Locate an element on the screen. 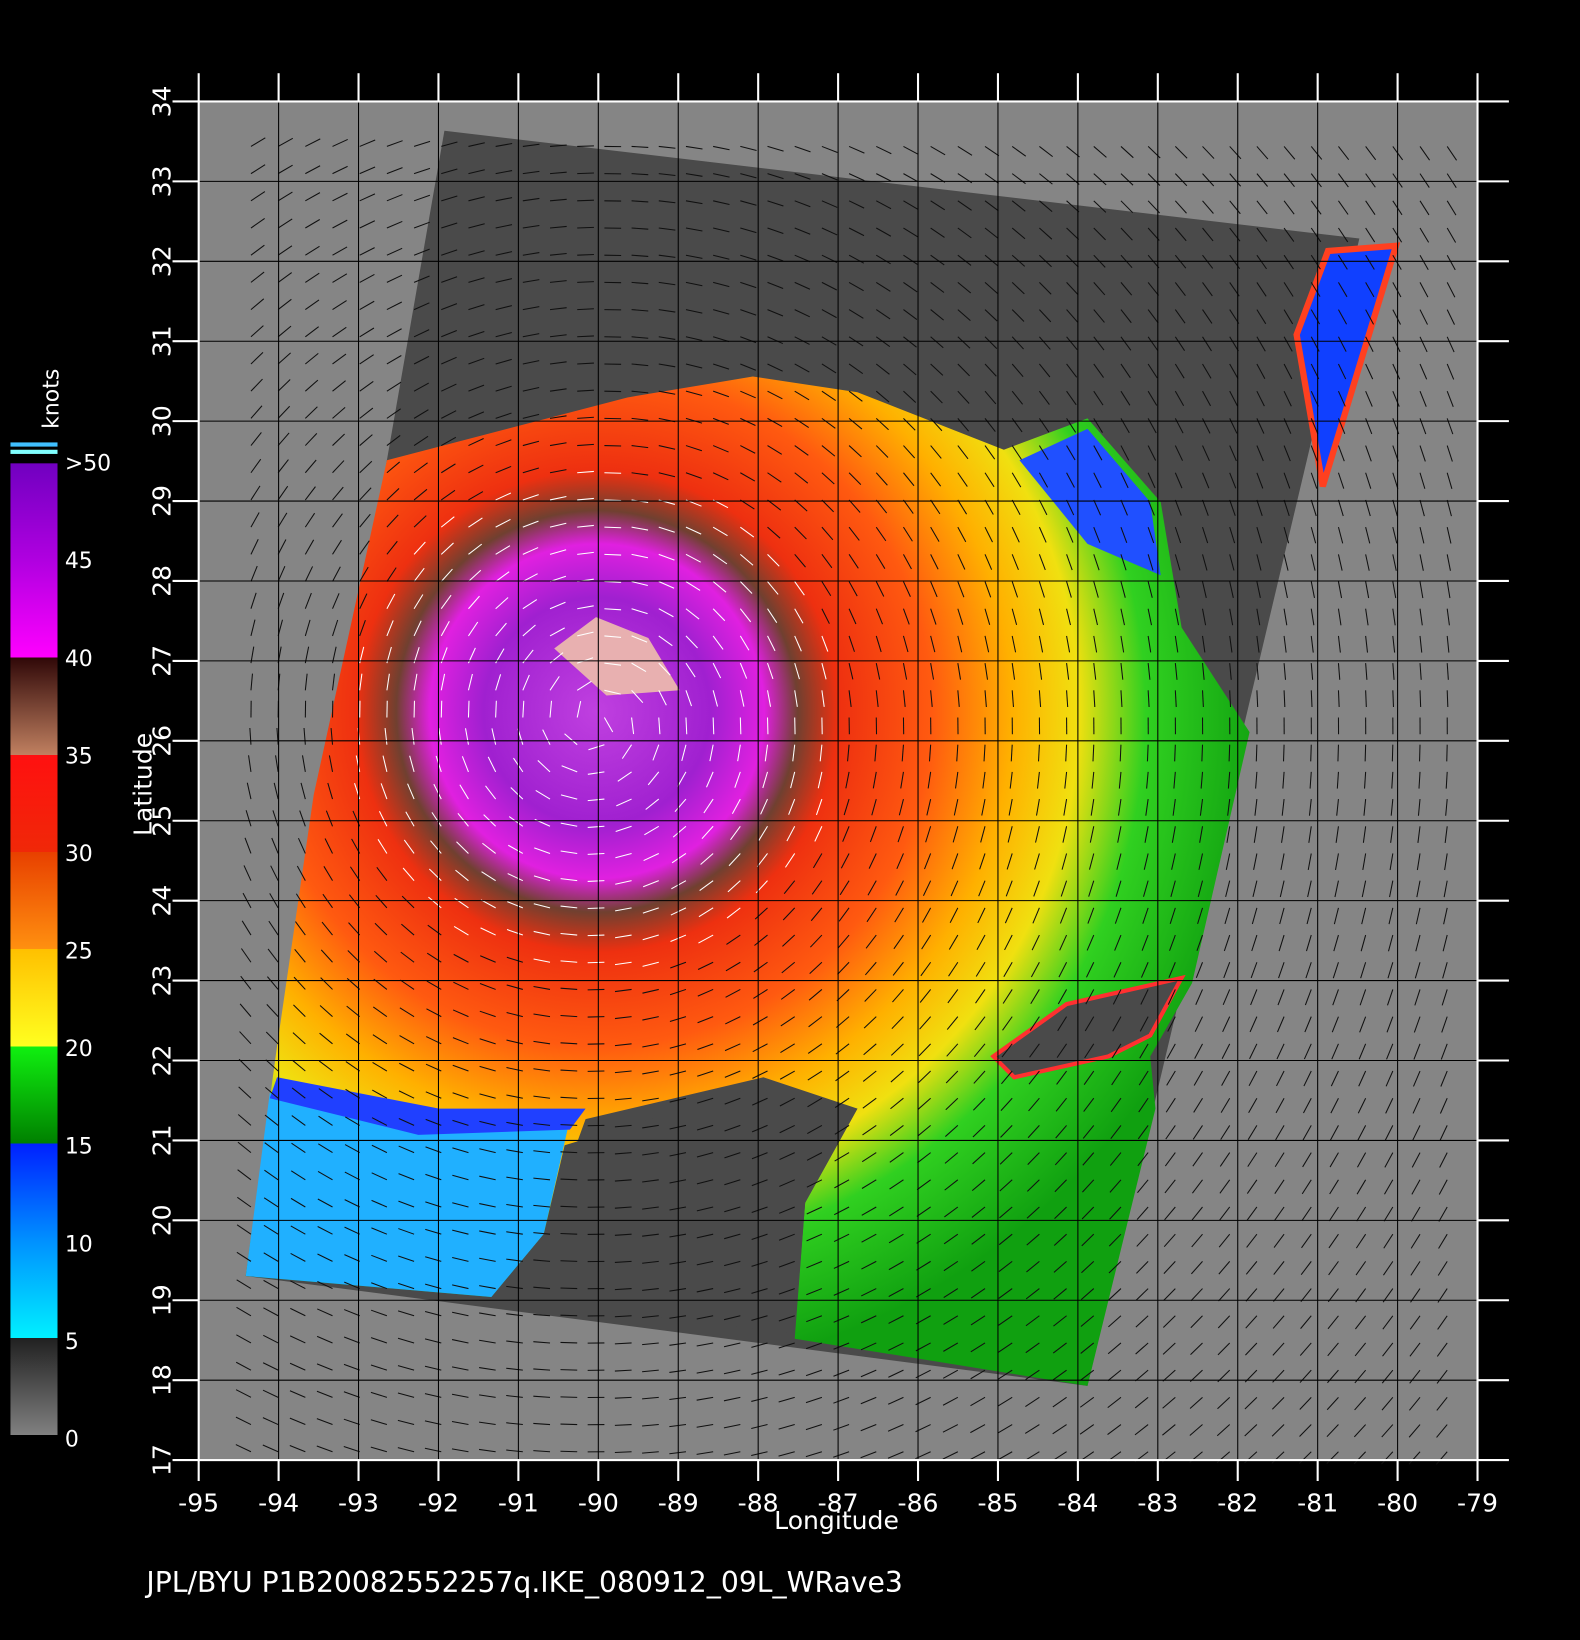 The image size is (1580, 1640). colorbar-label: 10 is located at coordinates (79, 1244).